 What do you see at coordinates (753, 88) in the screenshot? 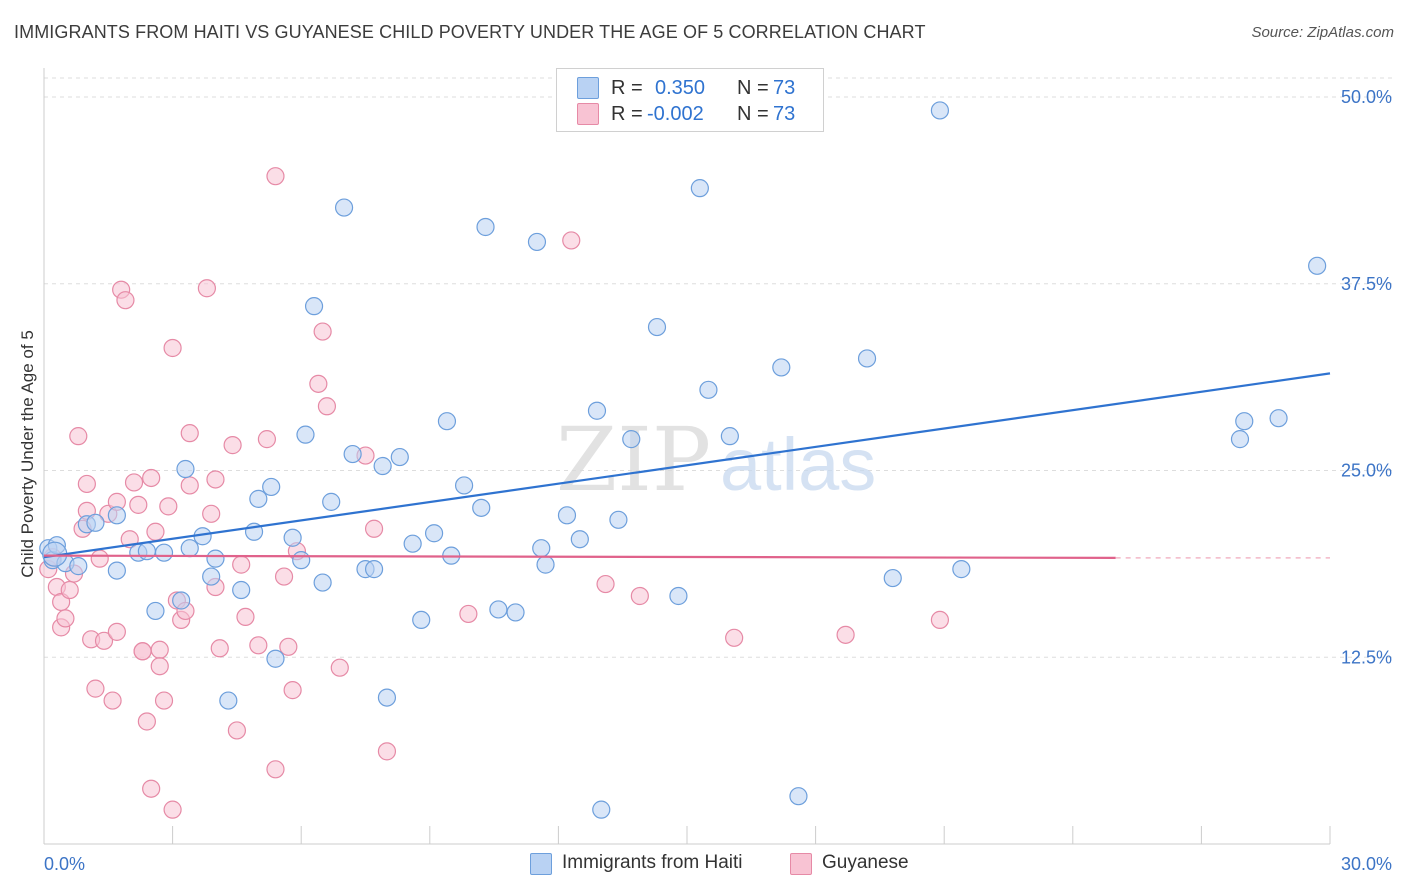
I see `legend-n-label: N =` at bounding box center [753, 88].